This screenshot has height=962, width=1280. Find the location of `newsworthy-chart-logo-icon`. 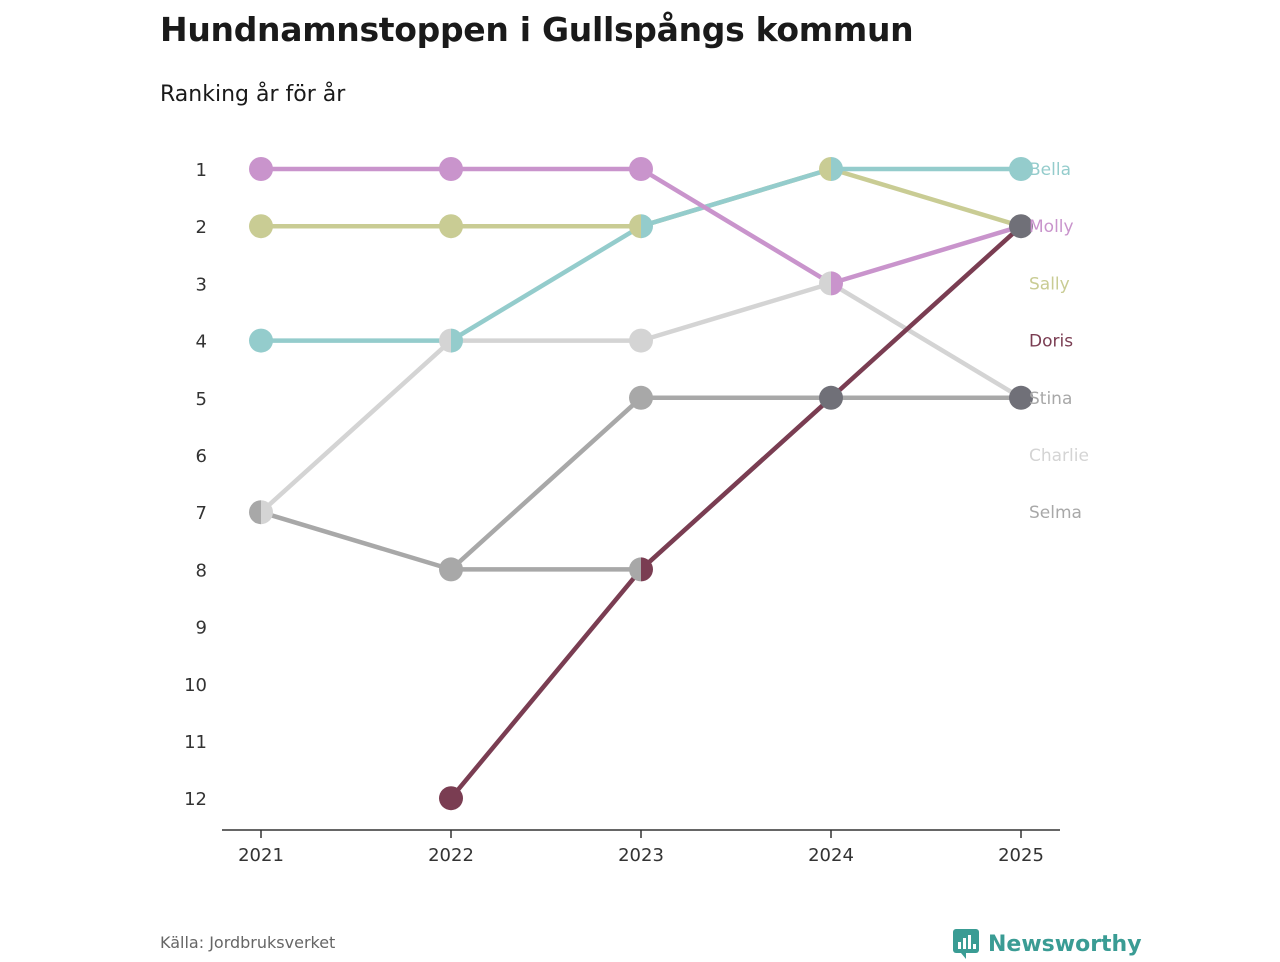

newsworthy-chart-logo-icon is located at coordinates (966, 944).